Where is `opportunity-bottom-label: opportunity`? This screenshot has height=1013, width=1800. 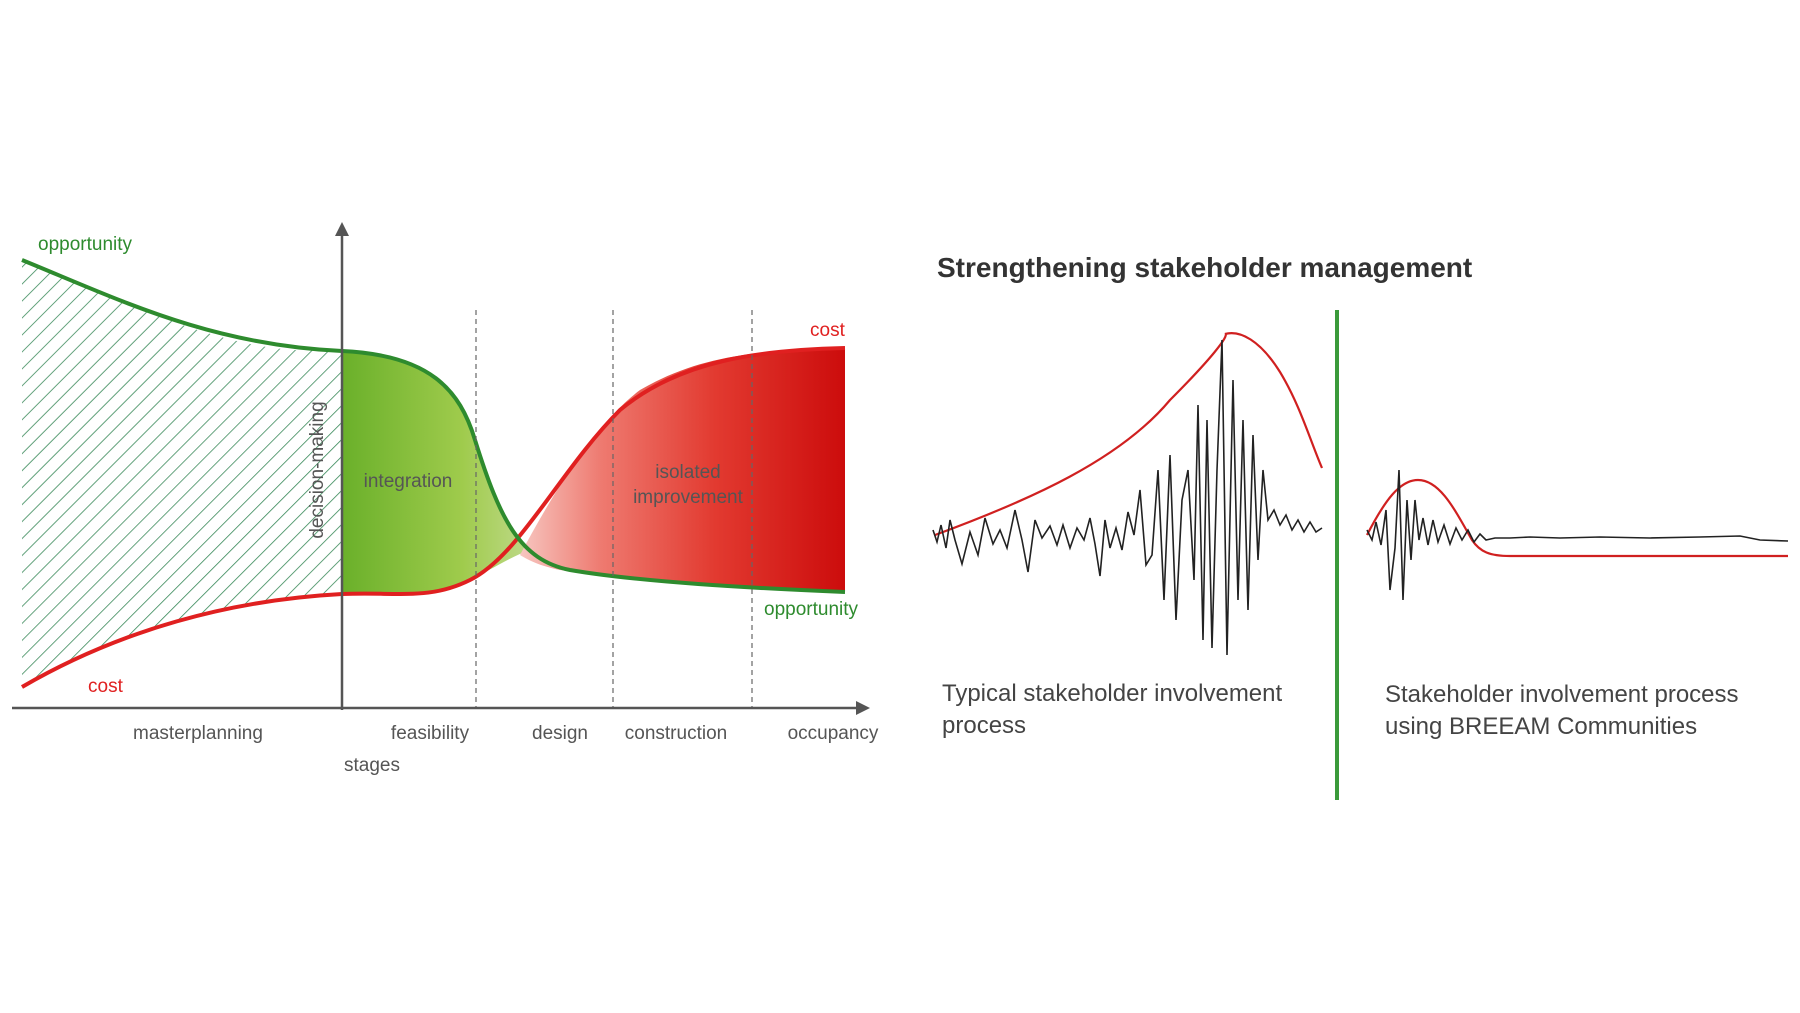 opportunity-bottom-label: opportunity is located at coordinates (811, 609).